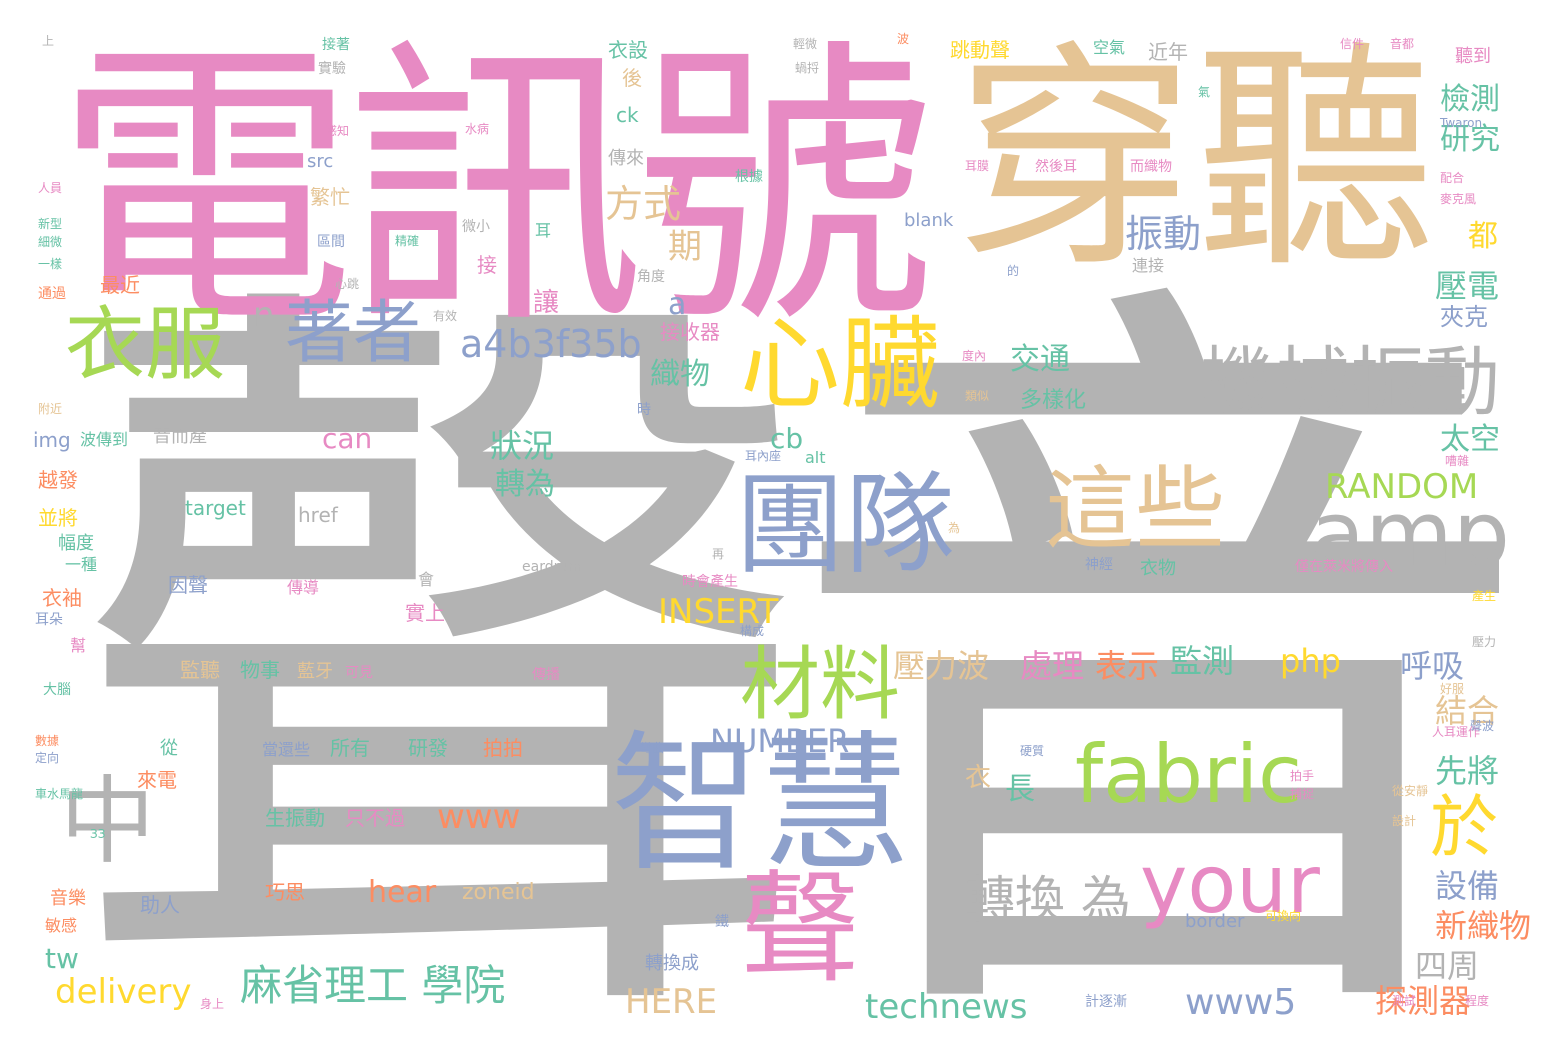 The width and height of the screenshot is (1548, 1052). I want to click on word-renerunzuo: 人耳運作, so click(1456, 732).